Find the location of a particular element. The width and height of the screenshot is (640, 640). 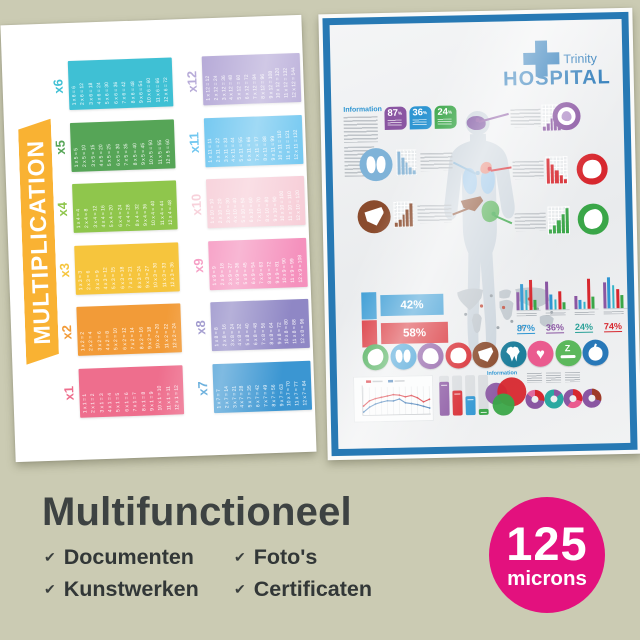

mult-fact: 9 x 5 = 45 is located at coordinates (143, 153).